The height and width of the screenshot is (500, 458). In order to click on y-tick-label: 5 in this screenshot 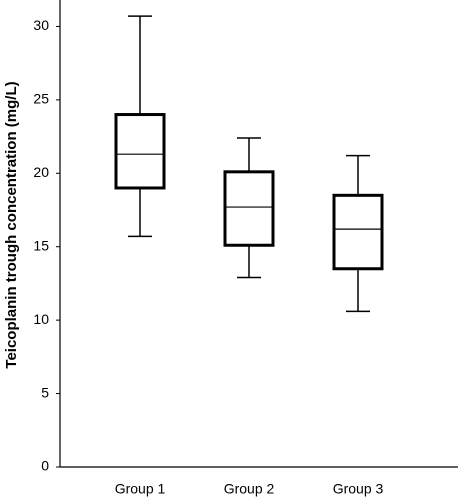, I will do `click(45, 392)`.